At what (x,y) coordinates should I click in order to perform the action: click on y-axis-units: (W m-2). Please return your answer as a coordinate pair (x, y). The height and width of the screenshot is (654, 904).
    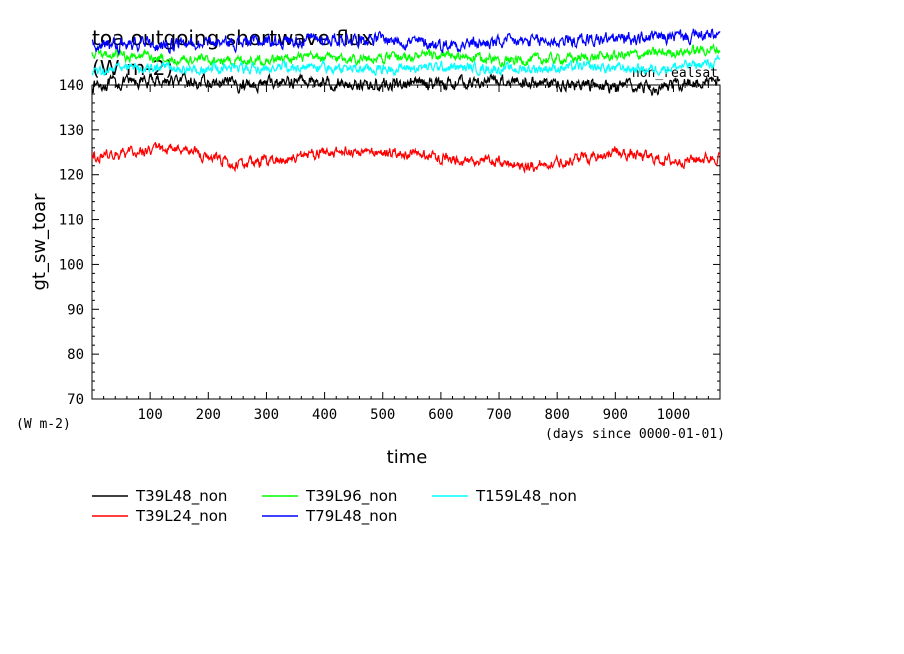
    Looking at the image, I should click on (43, 424).